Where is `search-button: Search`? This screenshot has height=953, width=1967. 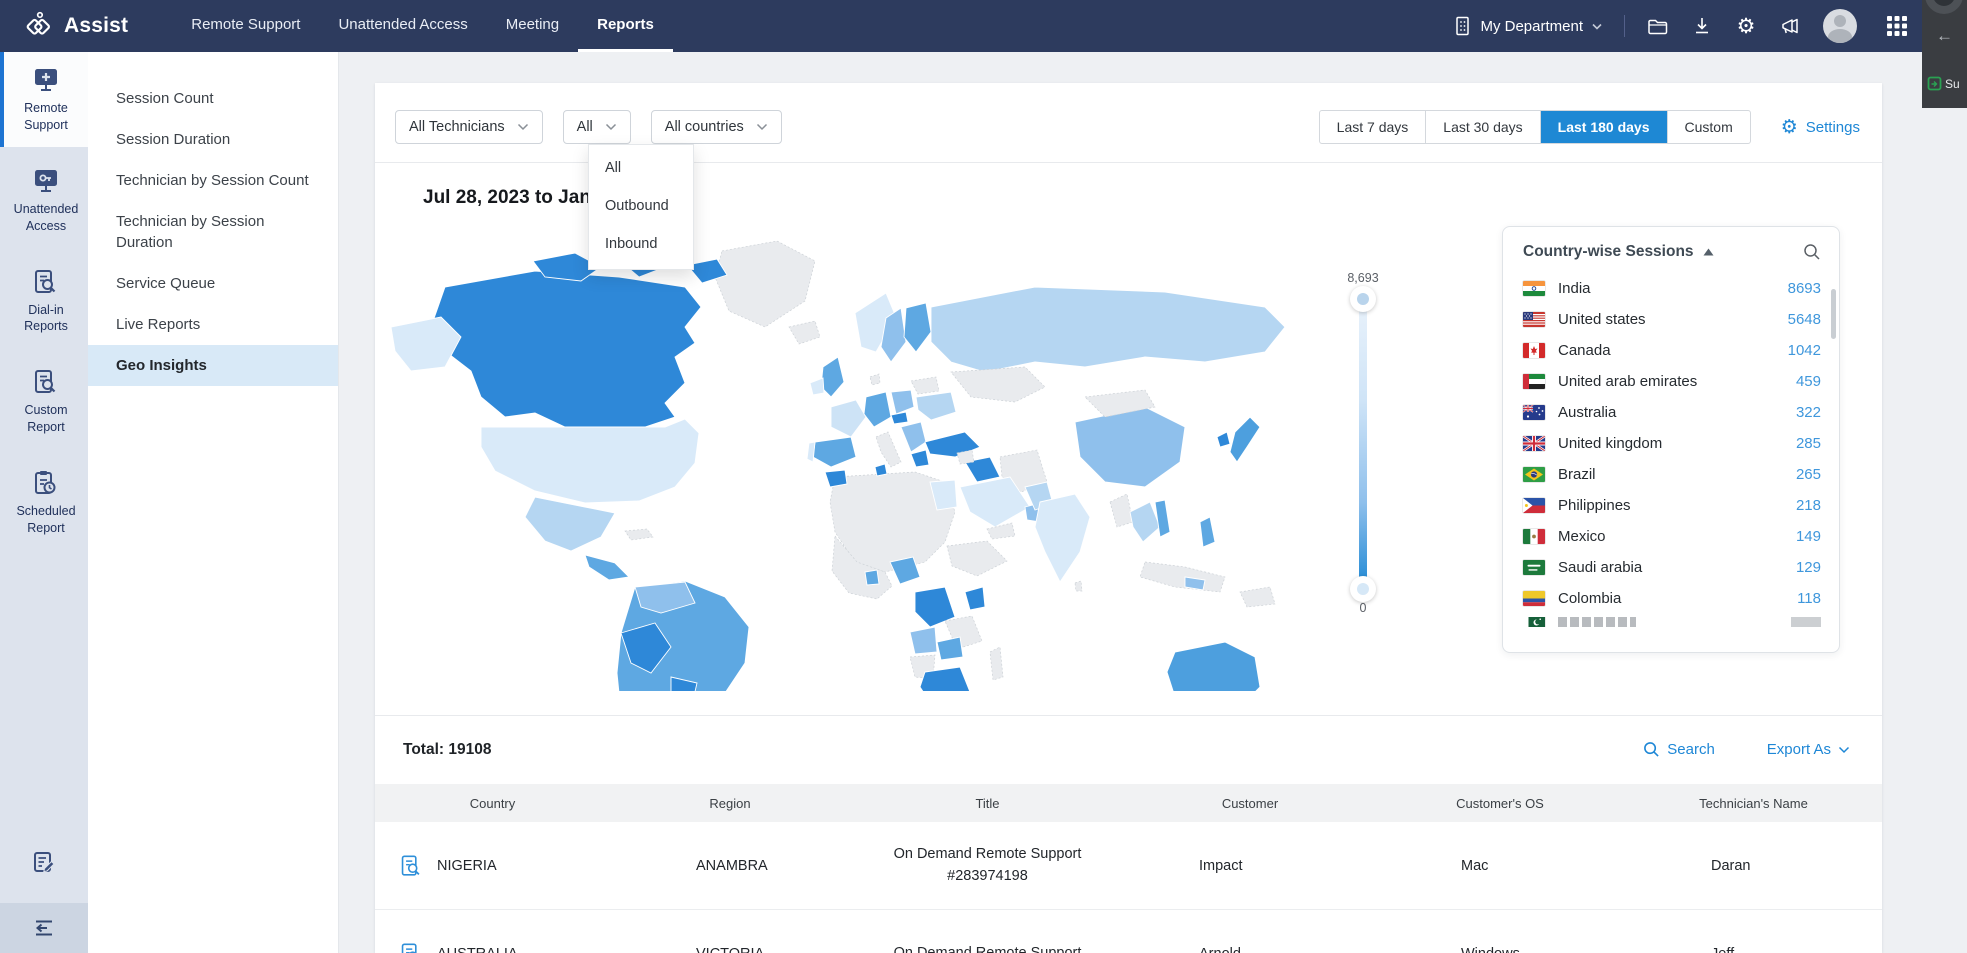
search-button: Search is located at coordinates (1679, 749).